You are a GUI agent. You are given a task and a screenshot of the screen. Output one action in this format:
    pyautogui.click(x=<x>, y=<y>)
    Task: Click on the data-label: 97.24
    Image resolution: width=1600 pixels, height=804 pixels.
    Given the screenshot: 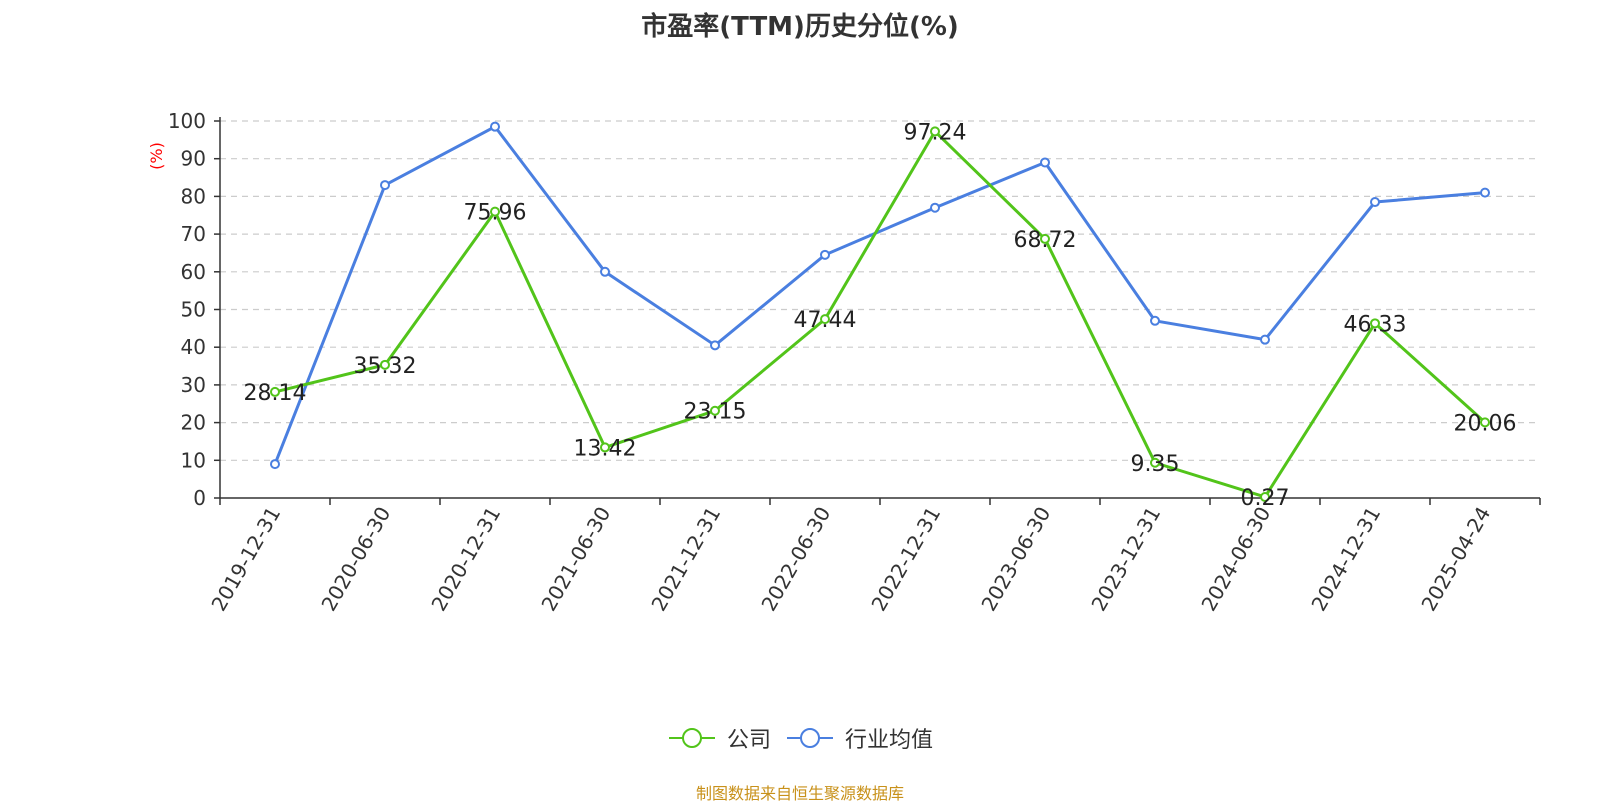 What is the action you would take?
    pyautogui.click(x=935, y=132)
    